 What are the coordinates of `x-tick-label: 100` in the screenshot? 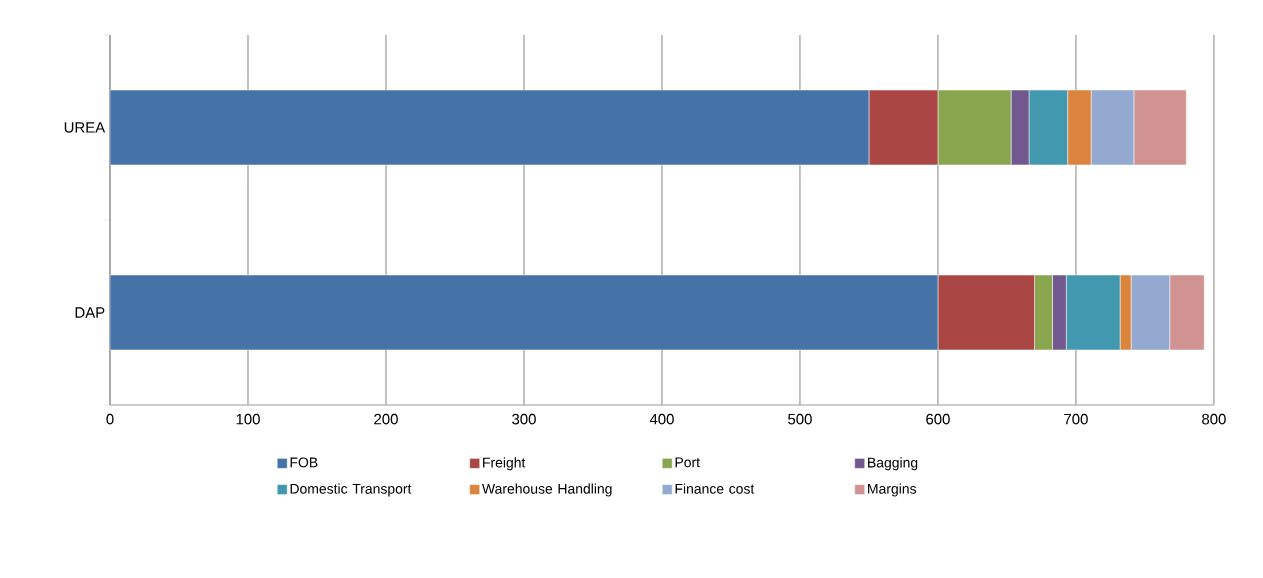 It's located at (248, 419).